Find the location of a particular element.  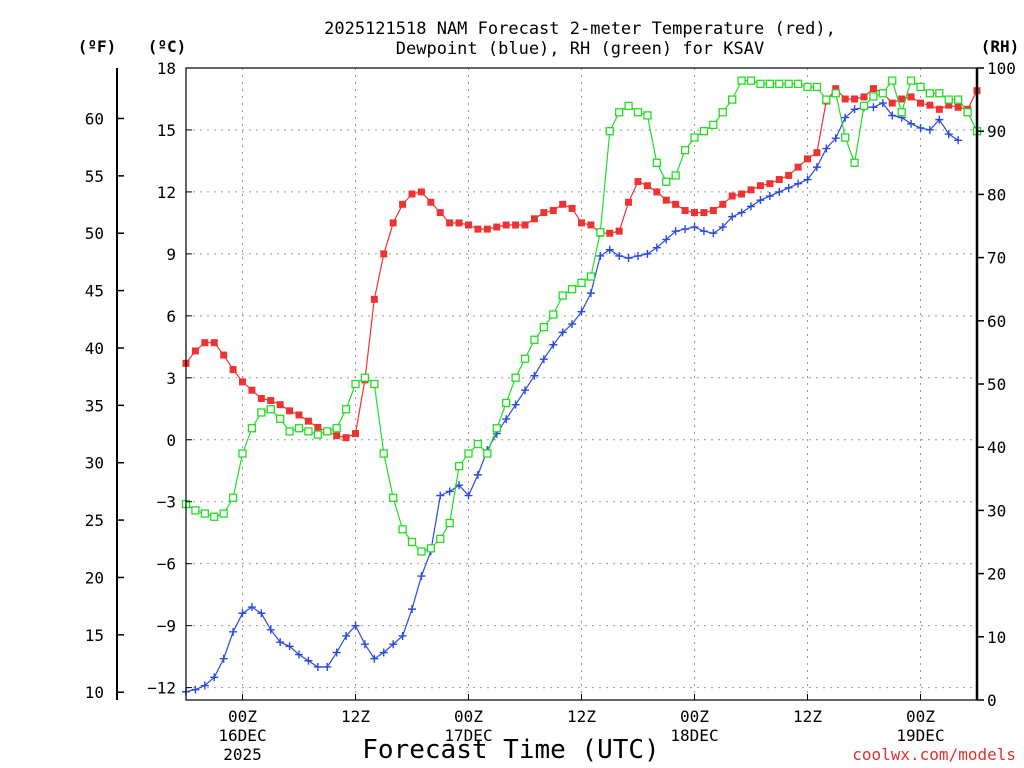

x-axis-title: Forecast Time (UTC) is located at coordinates (510, 750).